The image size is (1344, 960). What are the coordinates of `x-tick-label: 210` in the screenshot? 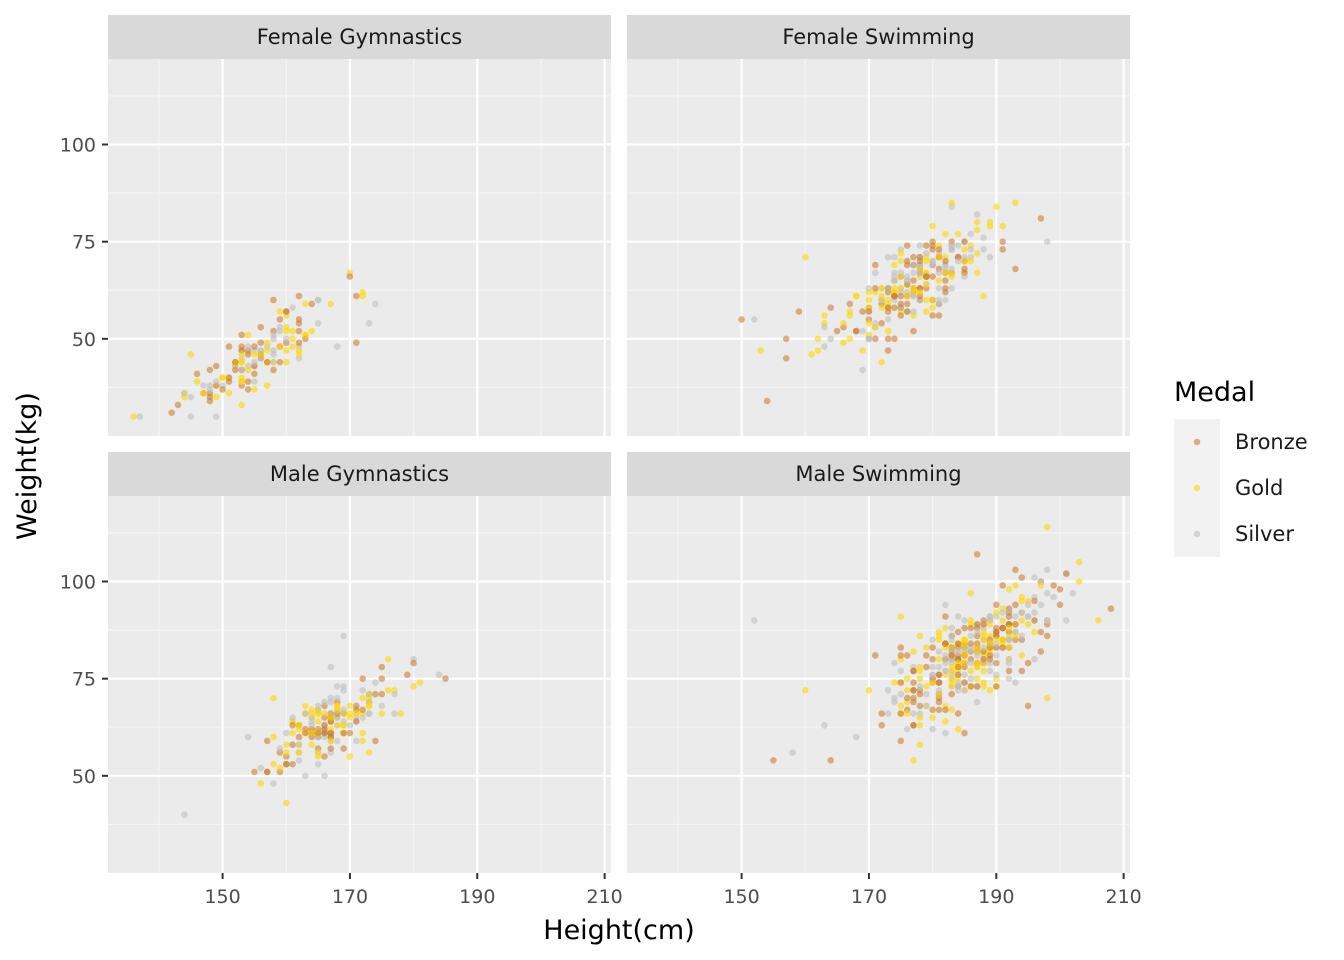 It's located at (1124, 897).